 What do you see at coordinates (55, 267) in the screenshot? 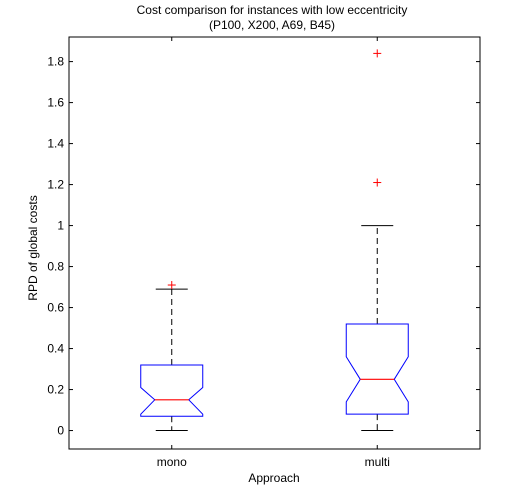
I see `y-tick-label: 0.8` at bounding box center [55, 267].